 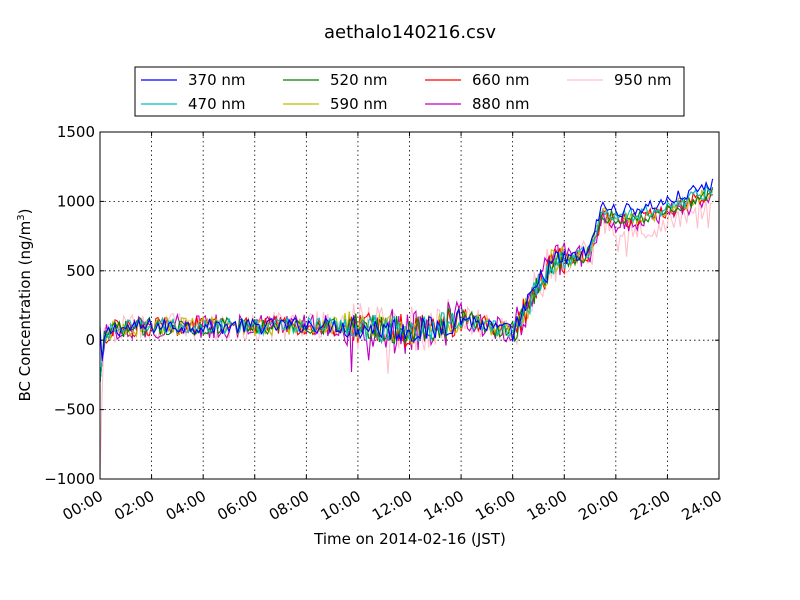 I want to click on x-tick-label: 10:00, so click(x=340, y=505).